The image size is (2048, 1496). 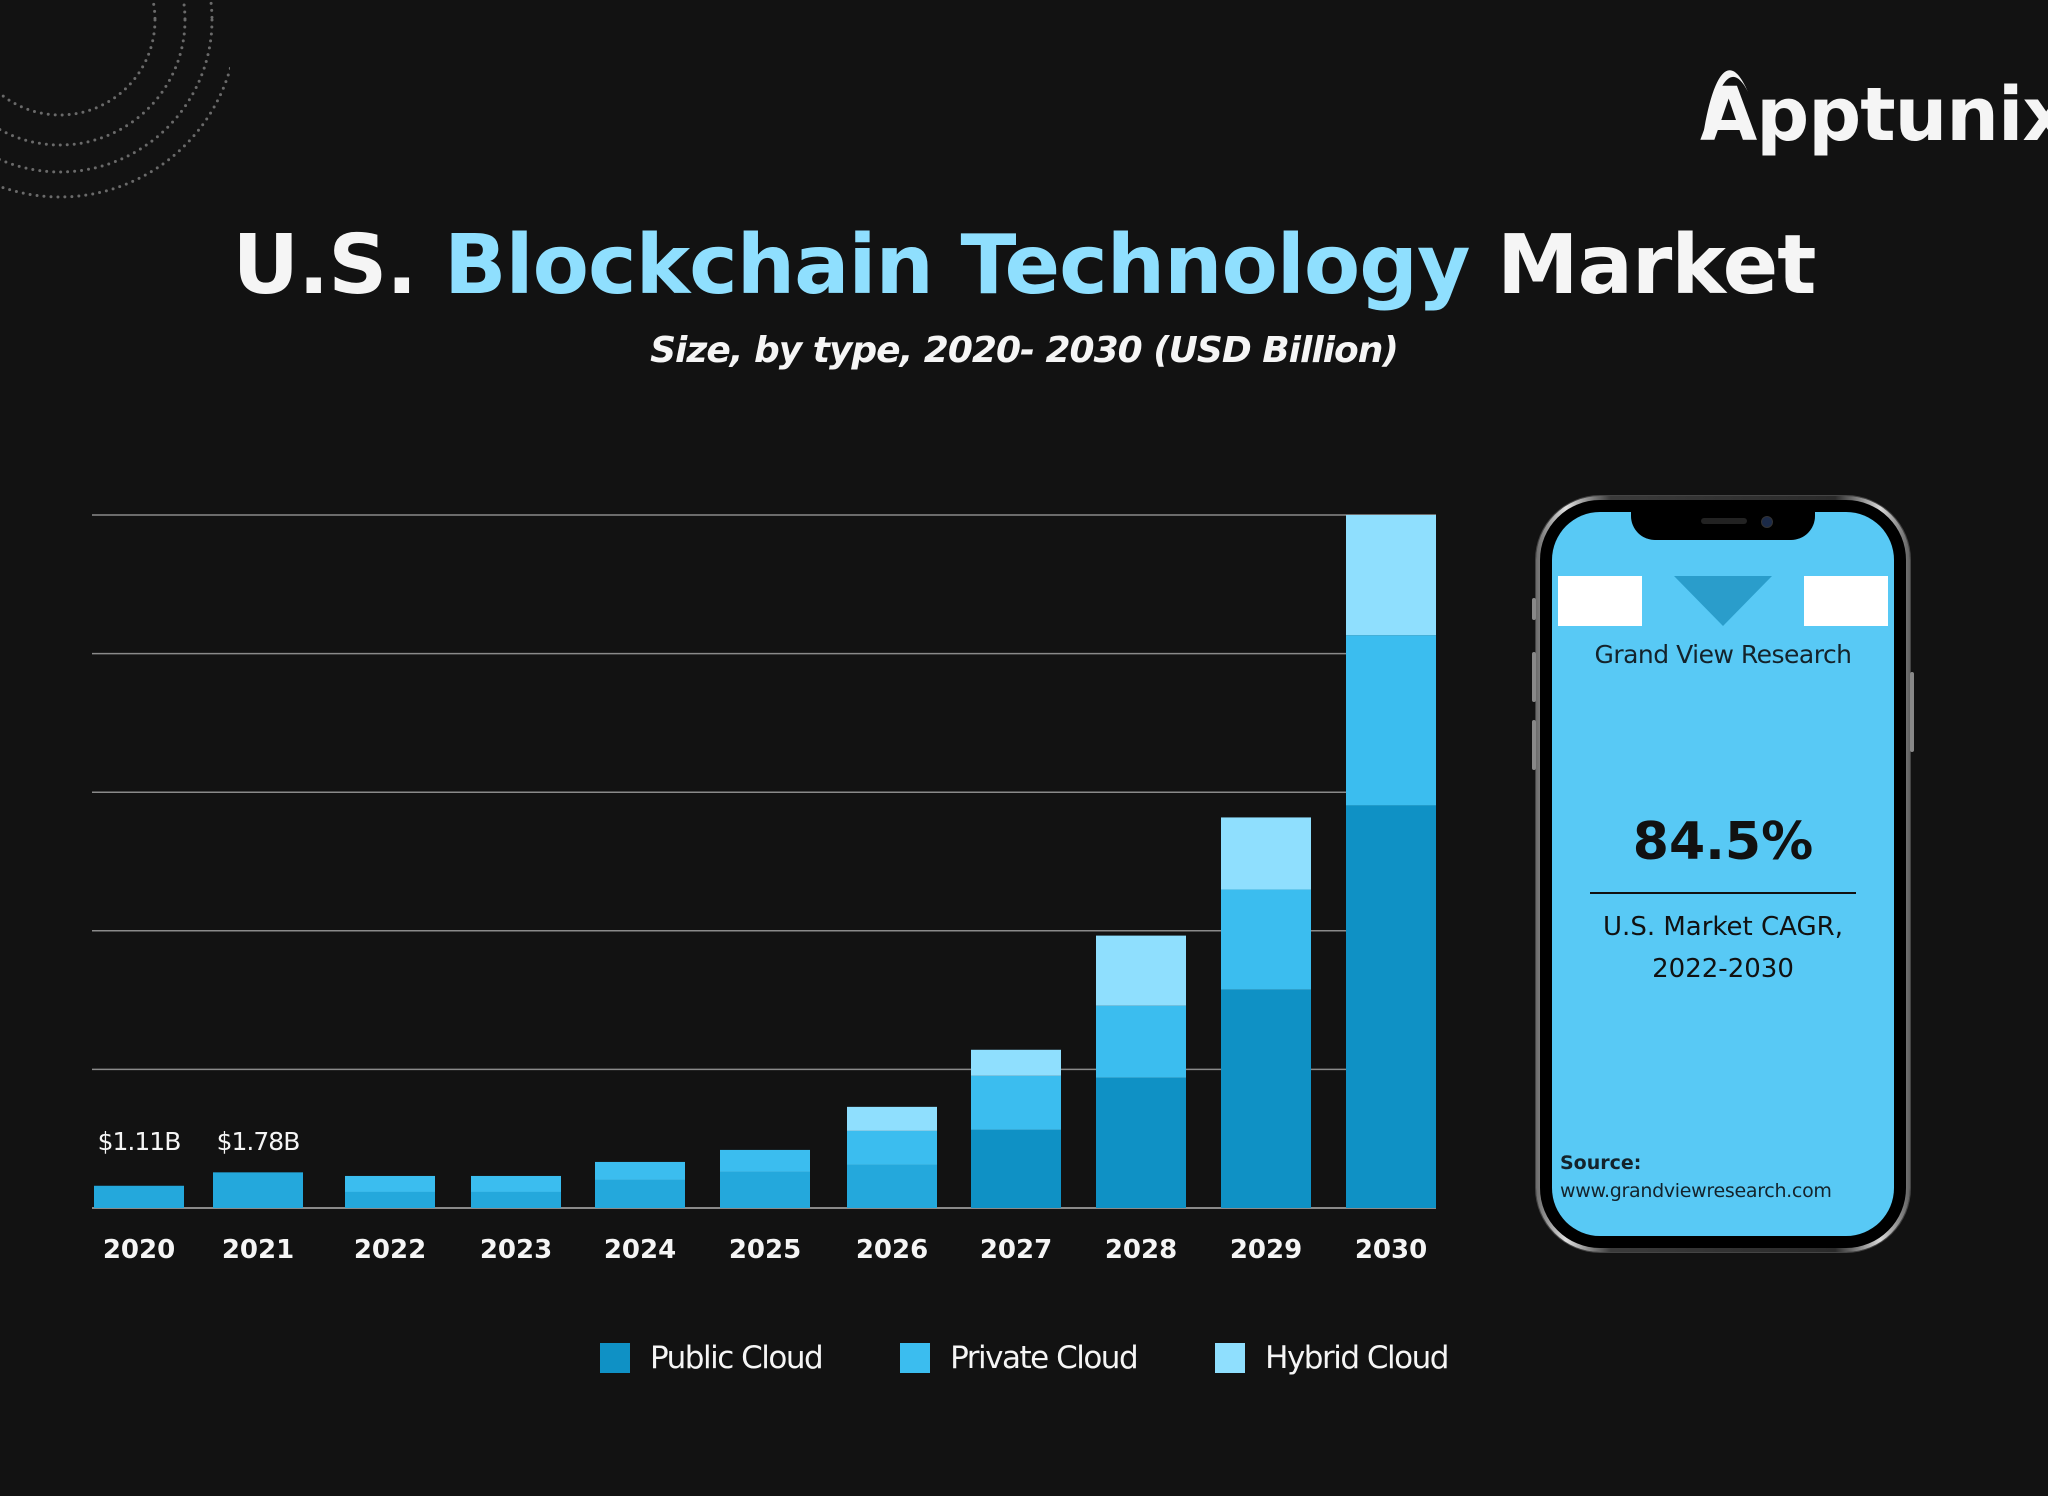 I want to click on legend-item-private-cloud: Private Cloud, so click(x=1019, y=1358).